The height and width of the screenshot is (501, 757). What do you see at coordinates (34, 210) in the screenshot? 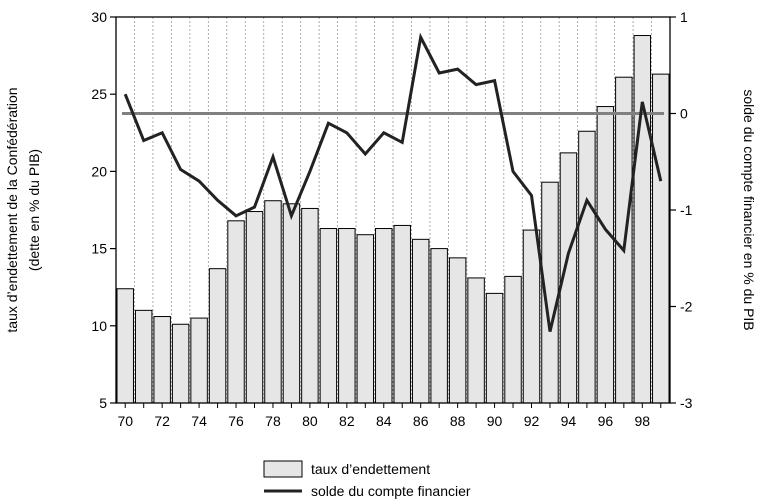
I see `left-axis-label-line2: (dette en % du PIB)` at bounding box center [34, 210].